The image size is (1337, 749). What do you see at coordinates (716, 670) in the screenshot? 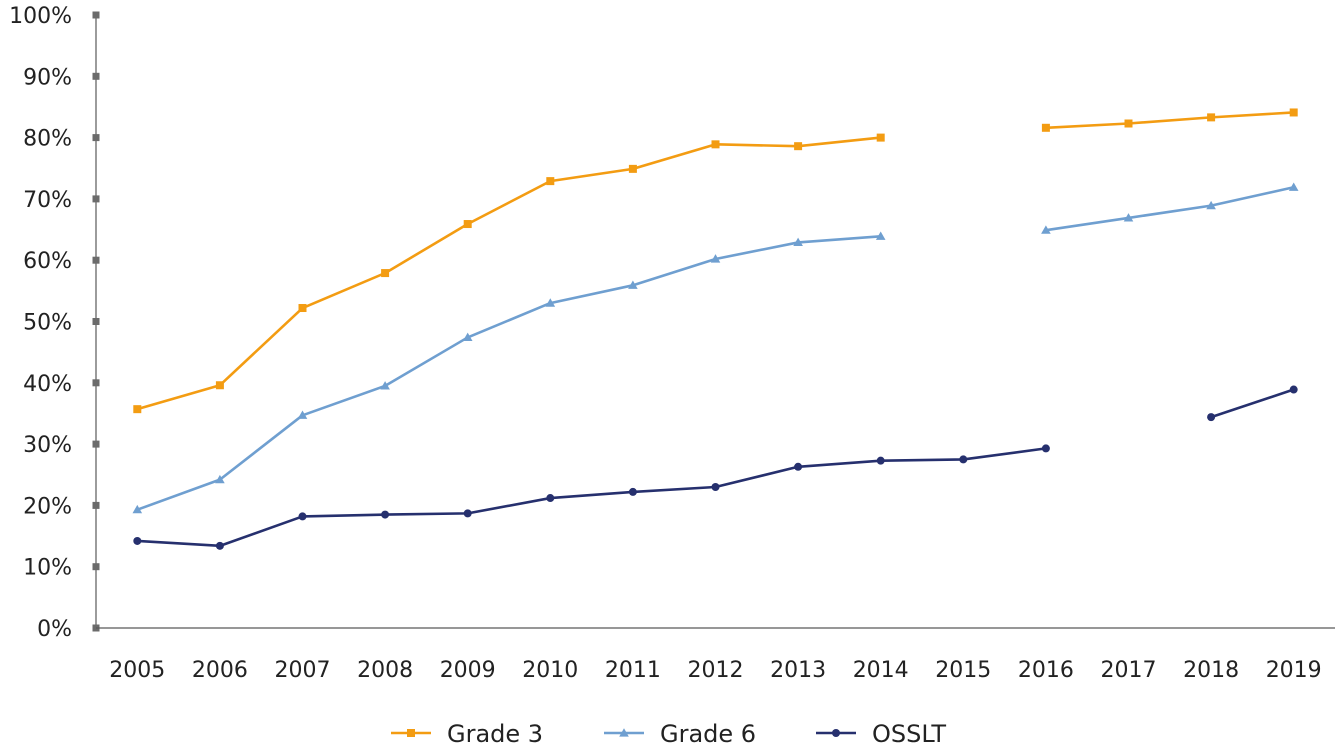
I see `x-tick-label: 2012` at bounding box center [716, 670].